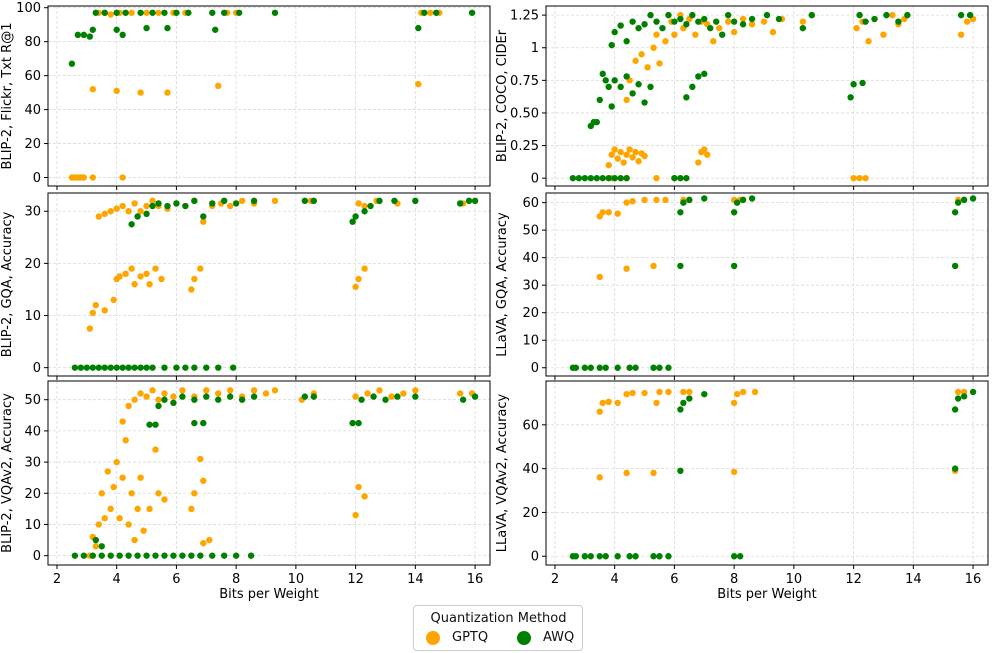  I want to click on legend-marker-awq, so click(524, 637).